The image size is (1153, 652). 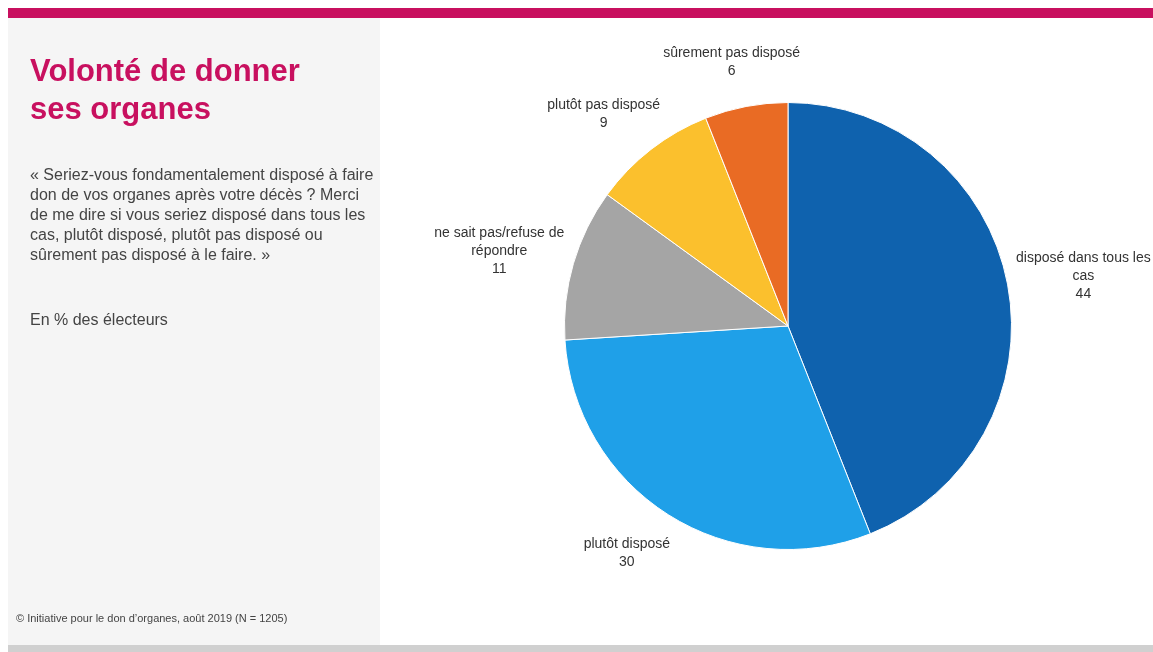 I want to click on slice-label: plutôt disposé, so click(x=627, y=542).